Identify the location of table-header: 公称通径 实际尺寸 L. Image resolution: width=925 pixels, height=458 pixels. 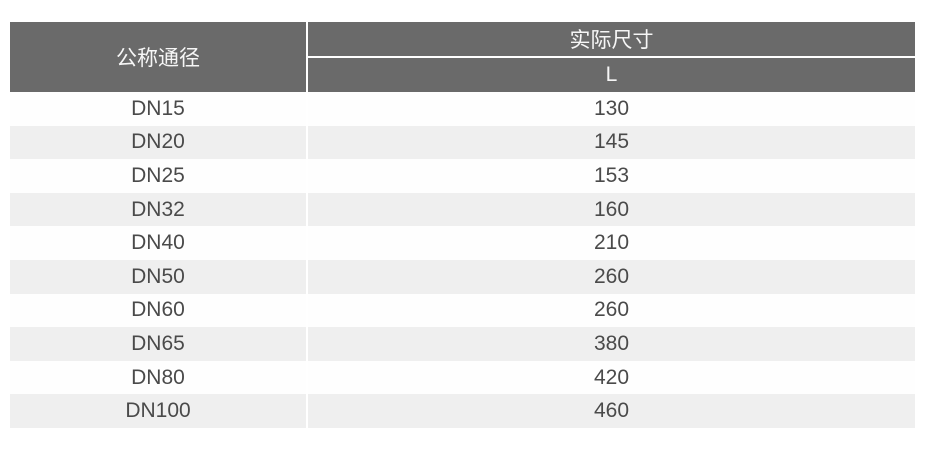
(462, 57).